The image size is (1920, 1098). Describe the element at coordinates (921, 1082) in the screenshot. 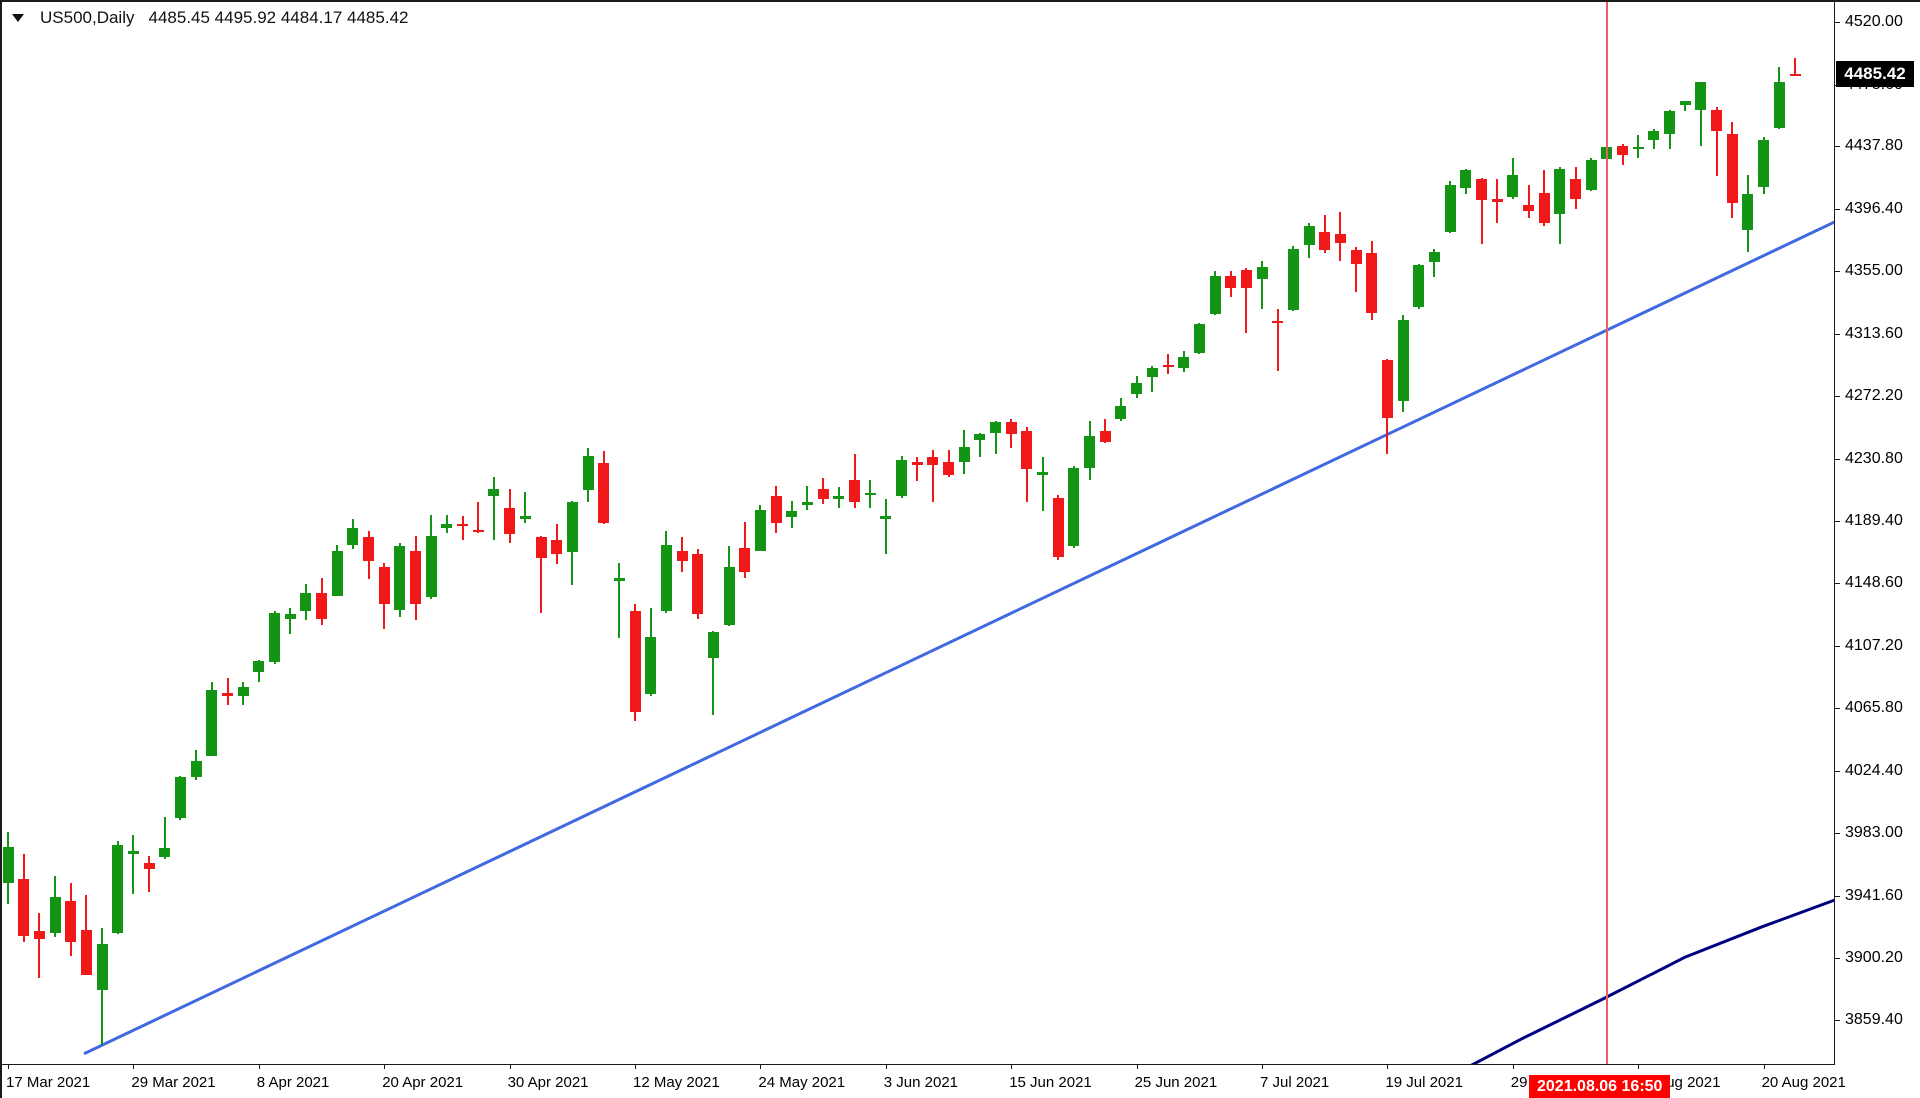

I see `time-axis-label: 3 Jun 2021` at that location.